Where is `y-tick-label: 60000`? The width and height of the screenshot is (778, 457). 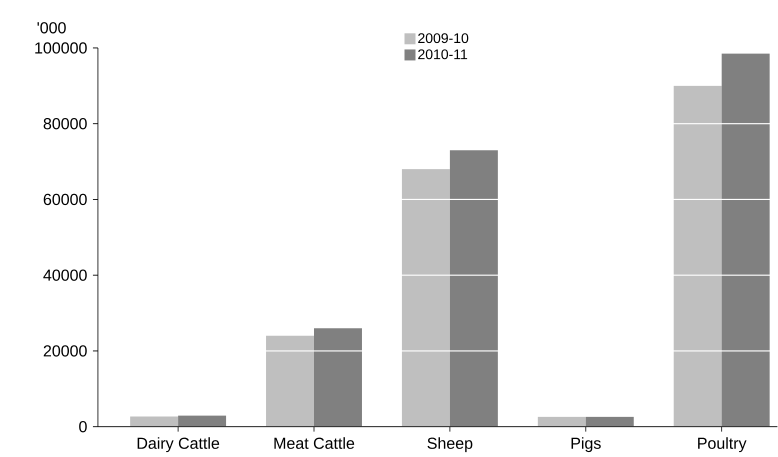
y-tick-label: 60000 is located at coordinates (65, 199).